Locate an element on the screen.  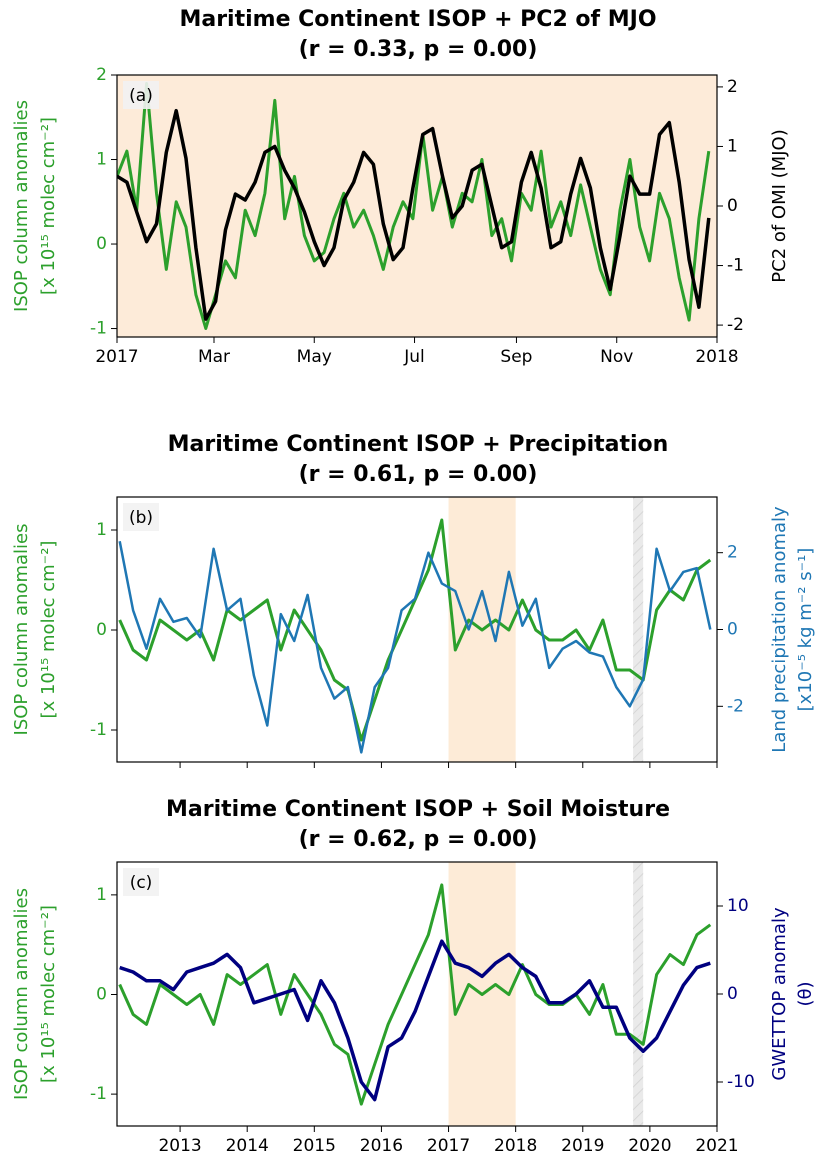
y2-axis-label: PC2 of OMI (MJO) is located at coordinates (779, 205).